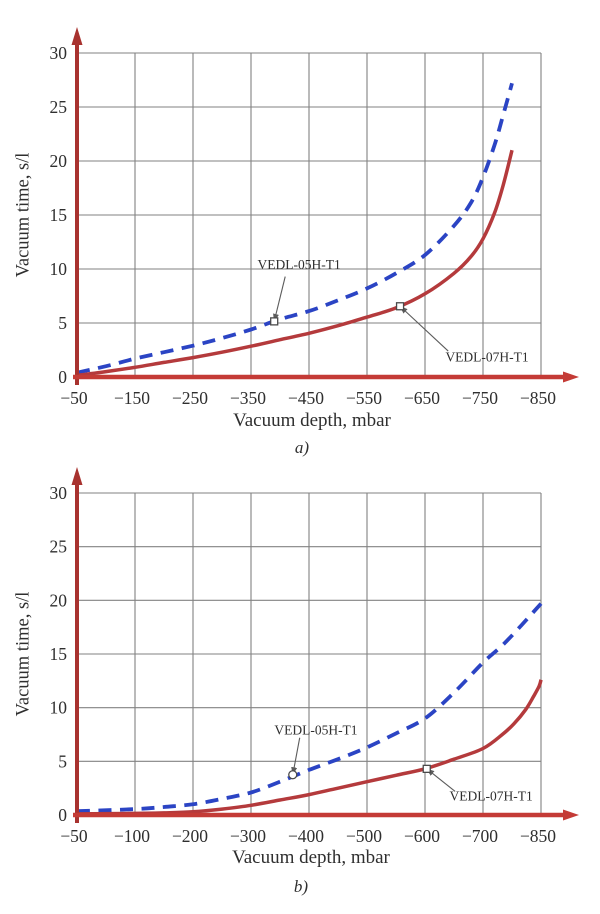 The image size is (600, 914). I want to click on marker-circle, so click(293, 775).